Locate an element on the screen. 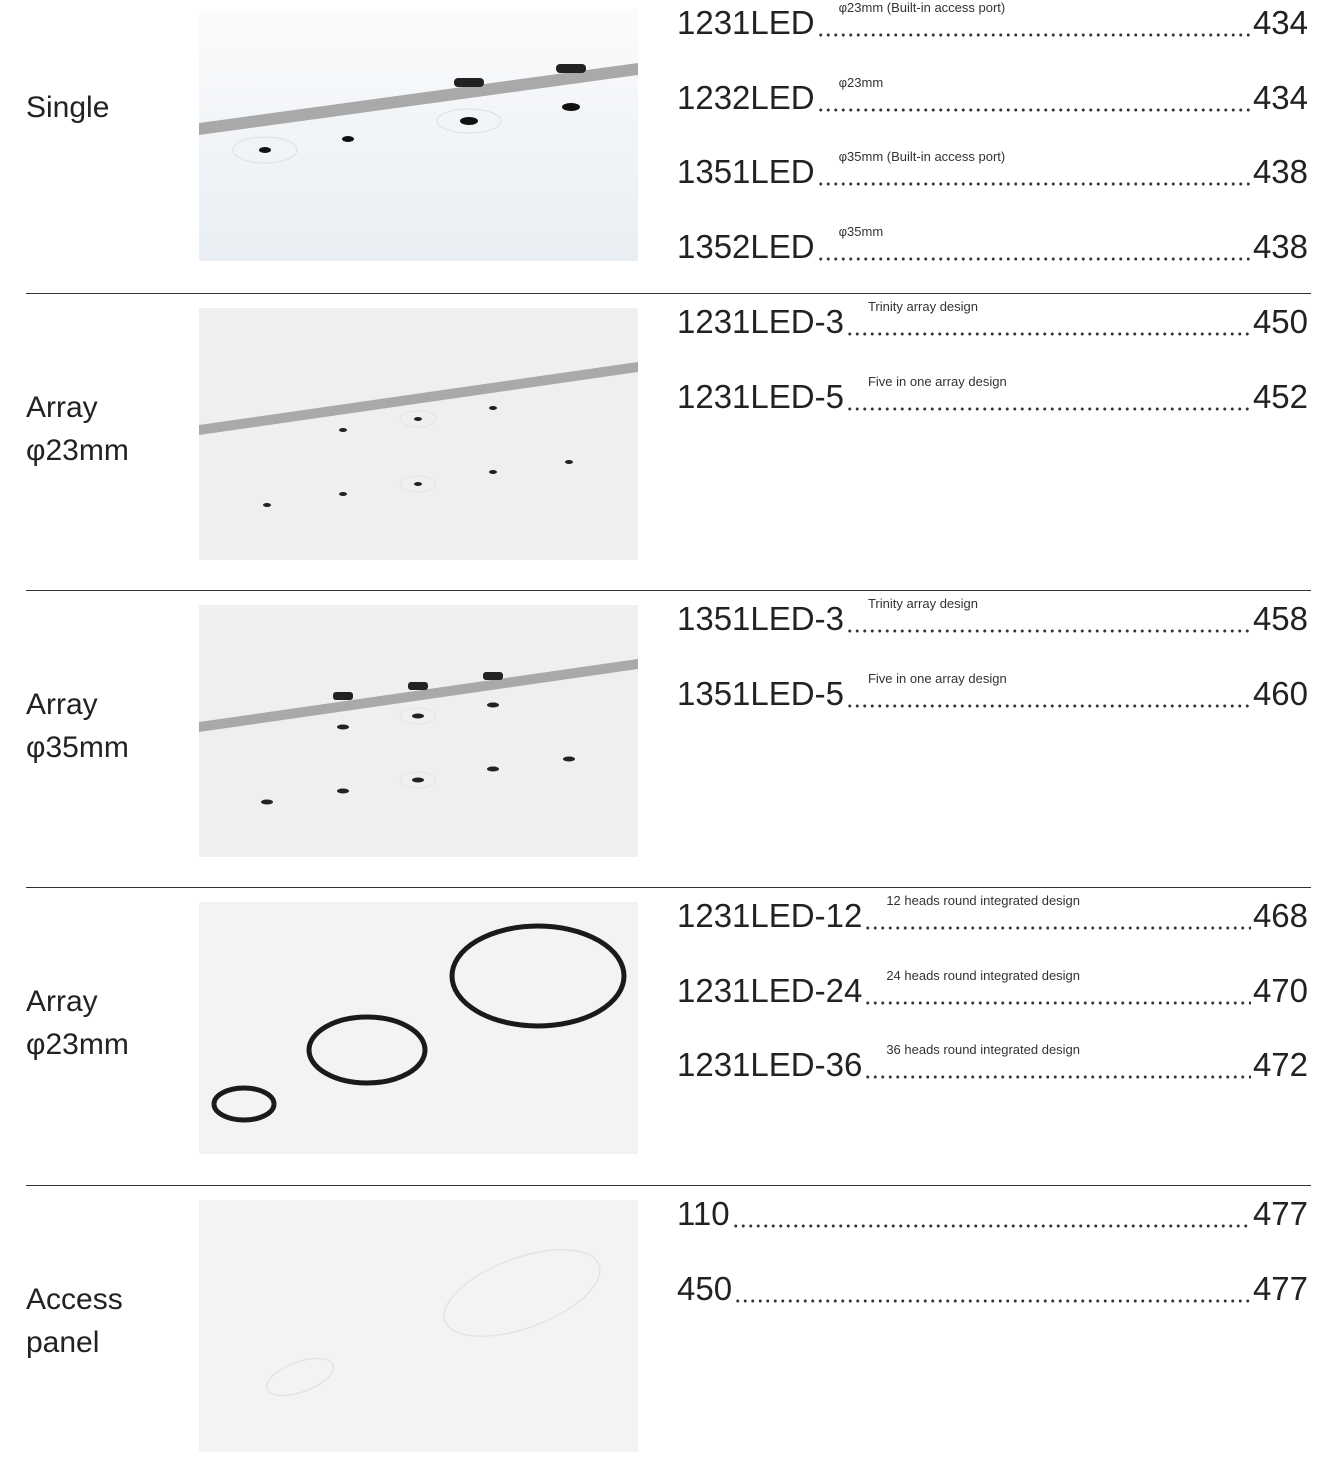 The width and height of the screenshot is (1344, 1482). entry-code: 1351LED-5 is located at coordinates (760, 693).